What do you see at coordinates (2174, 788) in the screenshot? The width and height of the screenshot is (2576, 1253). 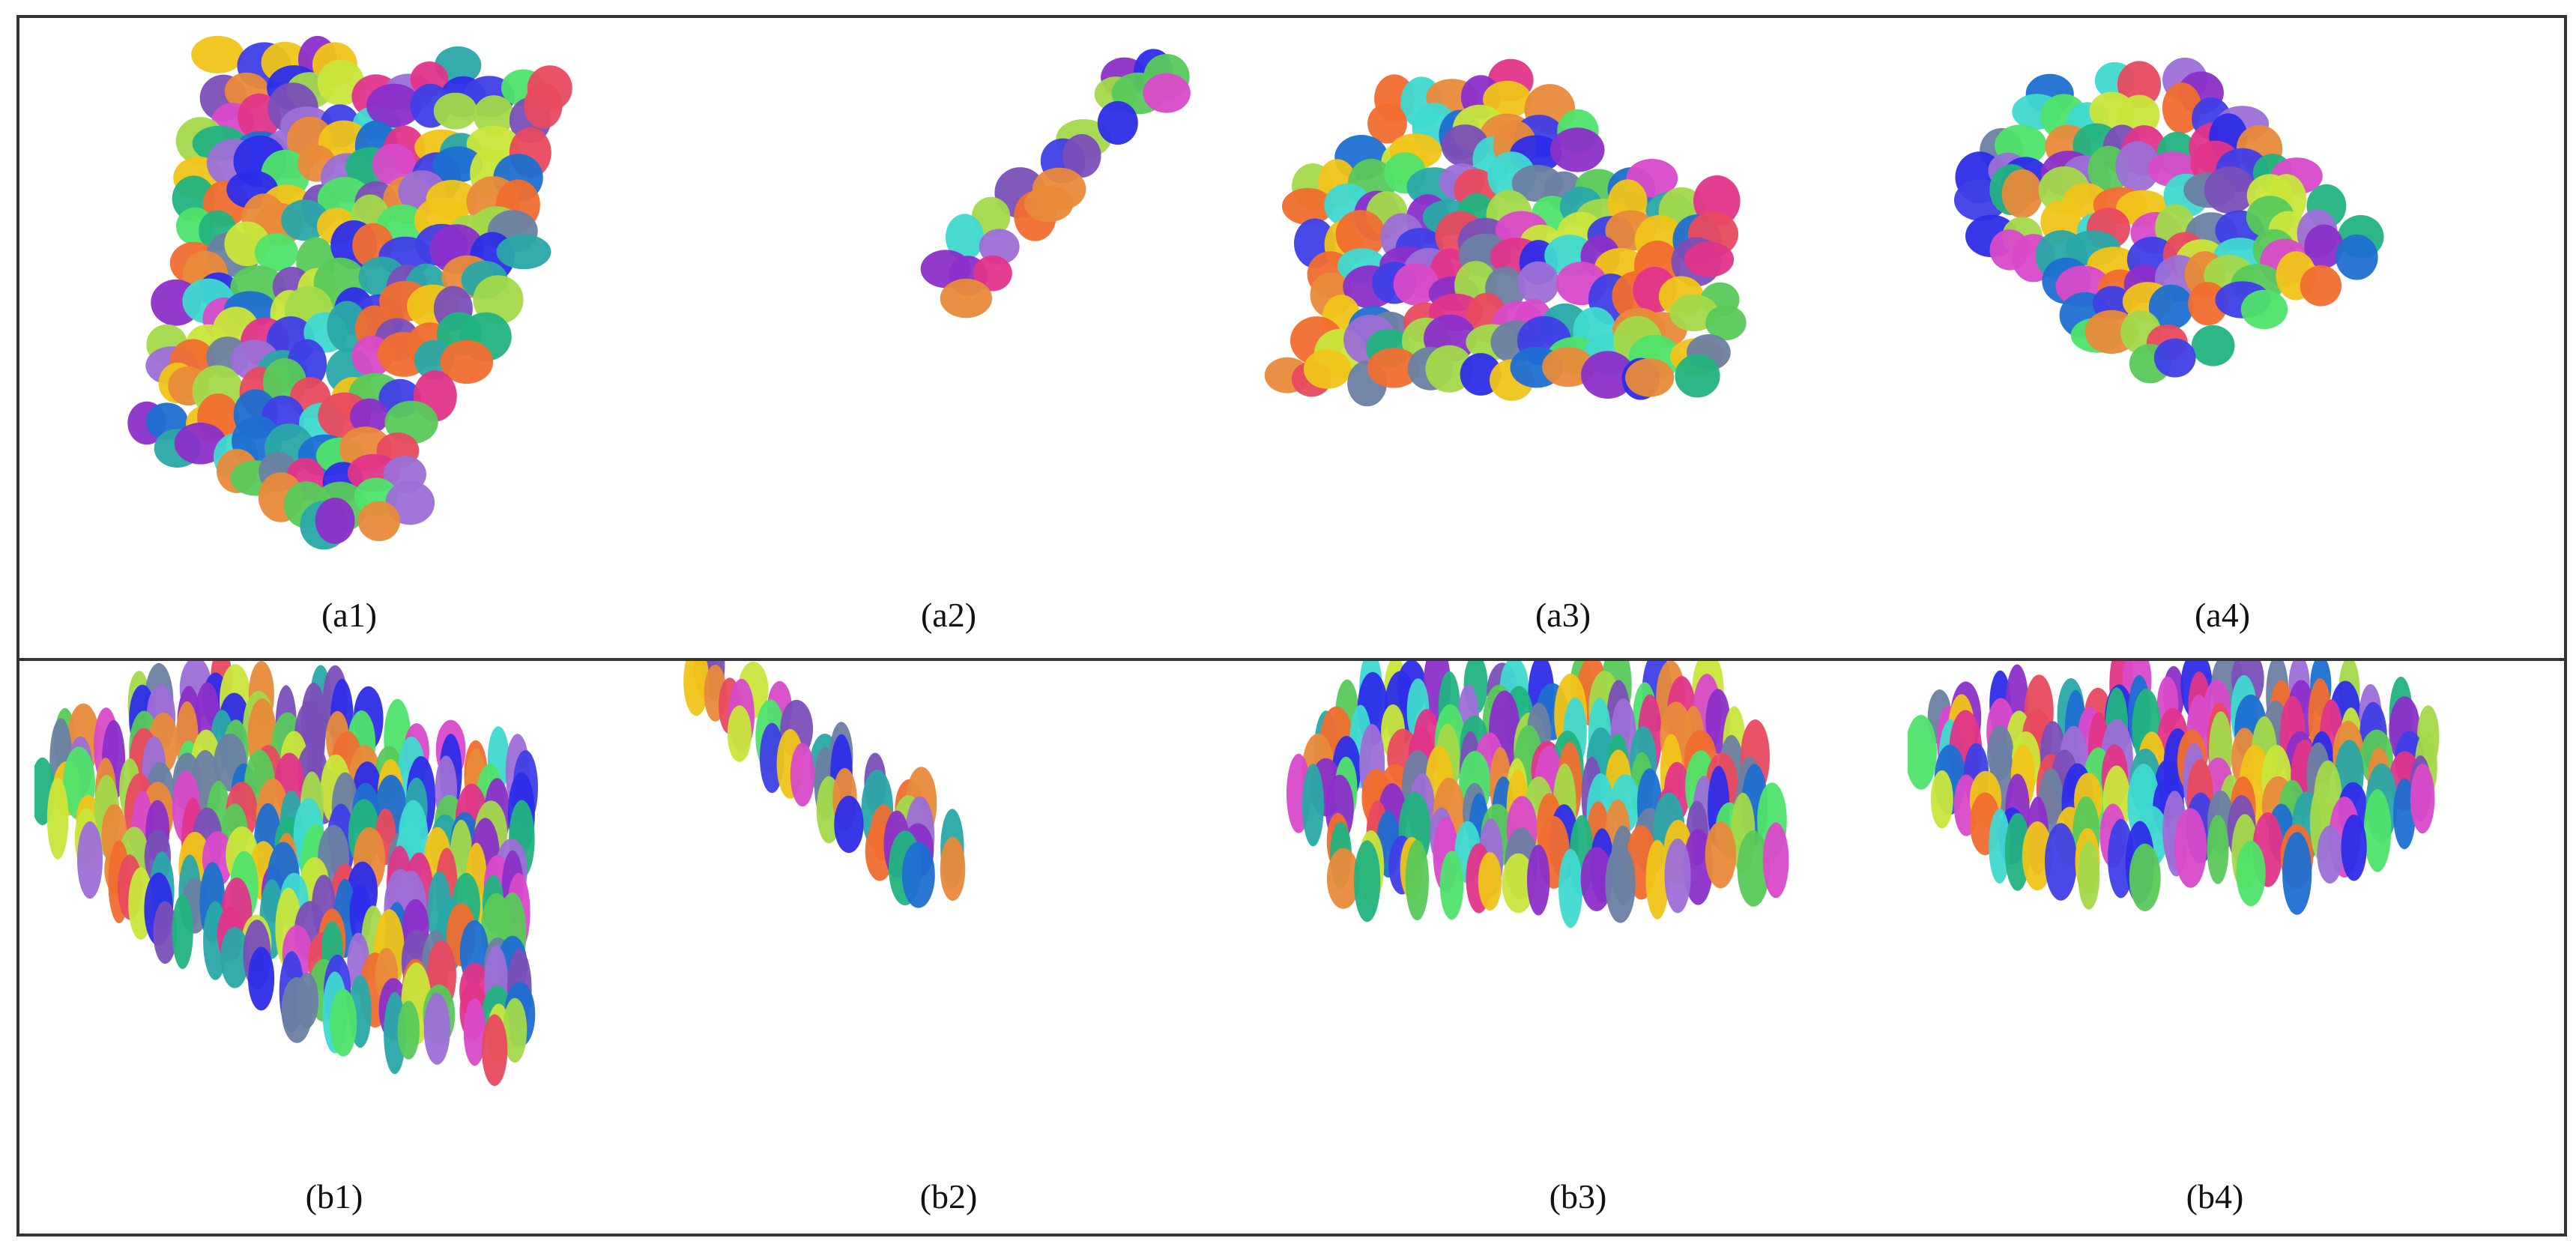 I see `point-cloud-b4` at bounding box center [2174, 788].